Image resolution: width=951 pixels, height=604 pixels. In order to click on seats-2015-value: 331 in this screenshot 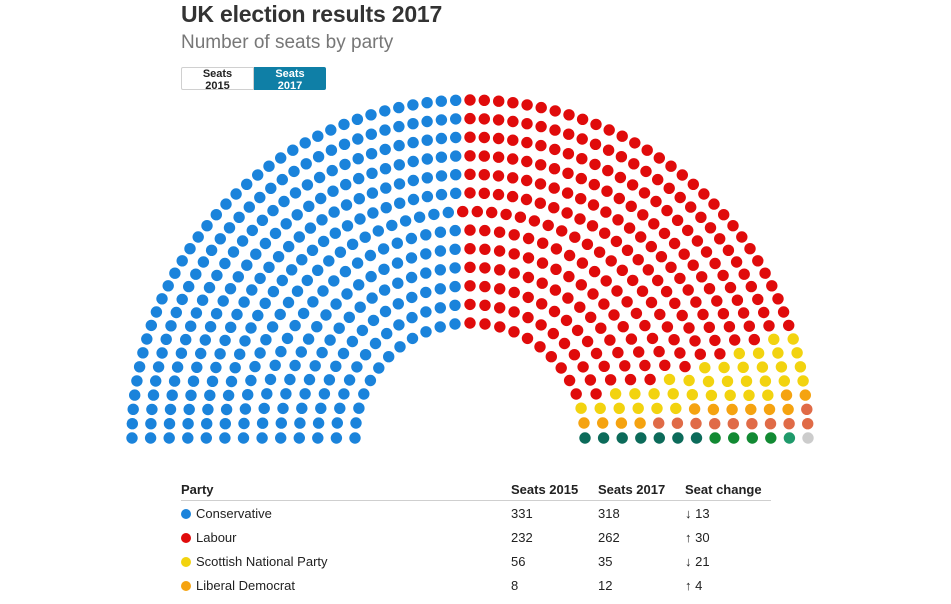, I will do `click(522, 513)`.